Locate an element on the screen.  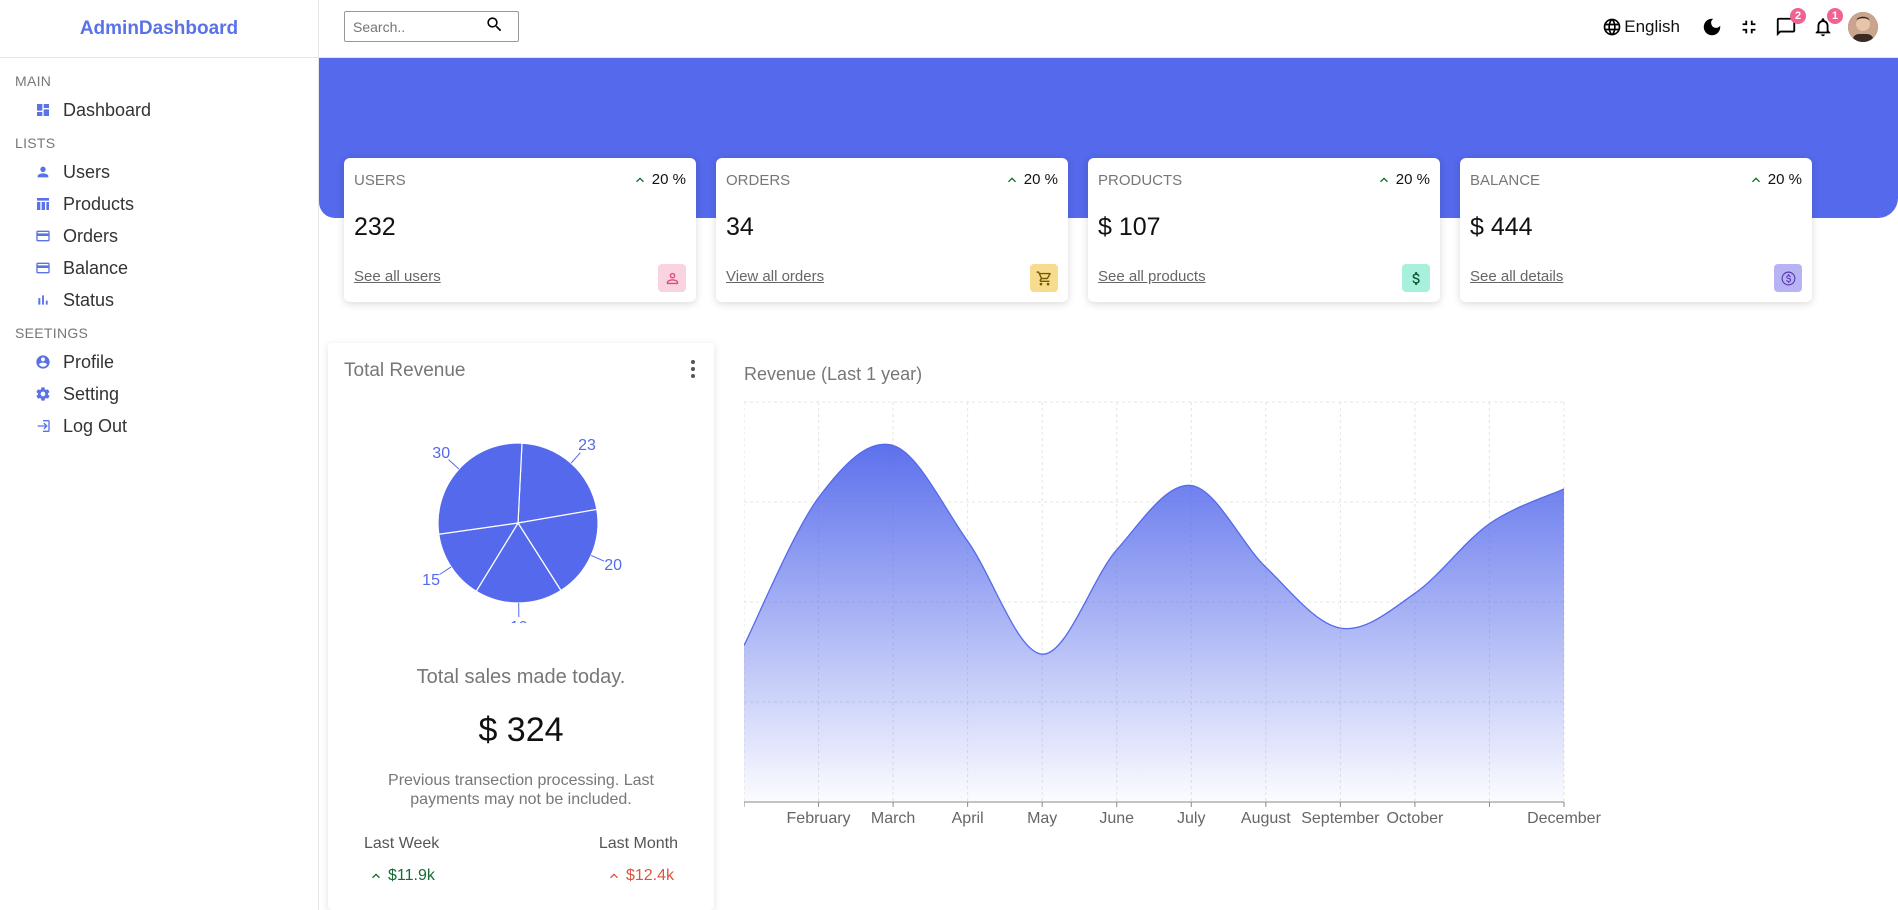
logo-area: AdminDashboard is located at coordinates (159, 29).